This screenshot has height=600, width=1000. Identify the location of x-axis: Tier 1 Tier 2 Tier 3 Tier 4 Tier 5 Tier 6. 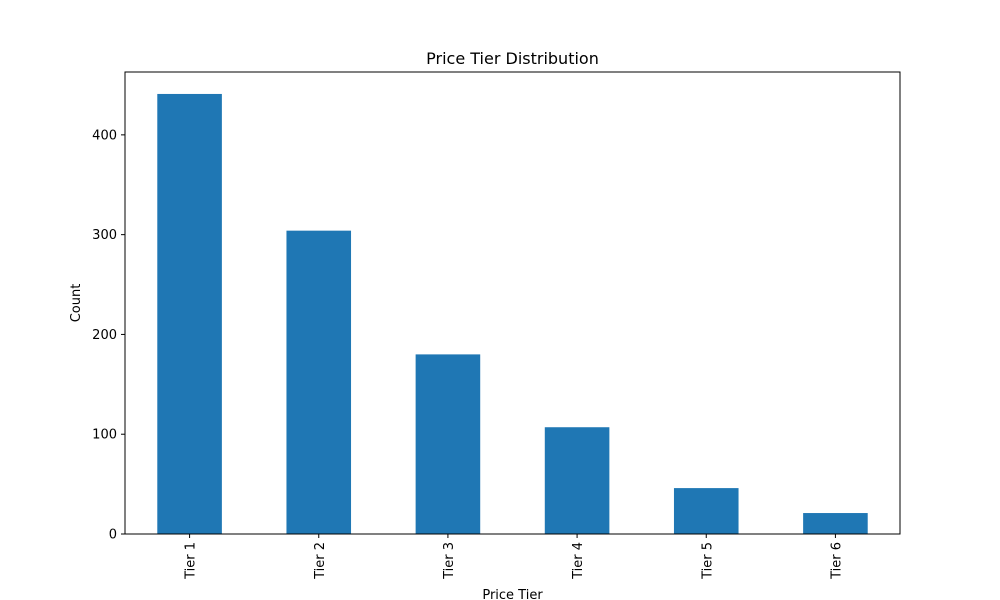
(514, 557).